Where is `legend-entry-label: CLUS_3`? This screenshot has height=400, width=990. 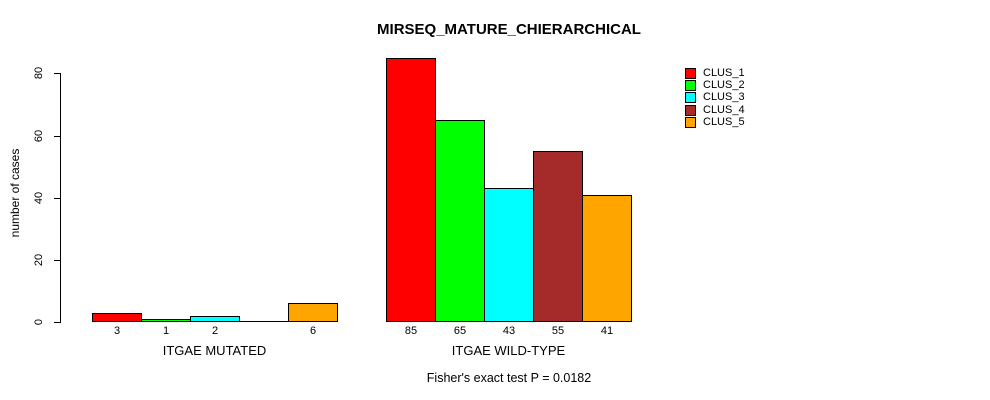 legend-entry-label: CLUS_3 is located at coordinates (724, 97).